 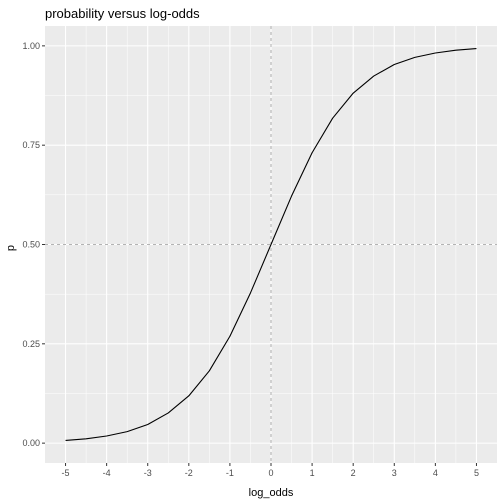 What do you see at coordinates (31, 145) in the screenshot?
I see `y-tick-label: 0.75` at bounding box center [31, 145].